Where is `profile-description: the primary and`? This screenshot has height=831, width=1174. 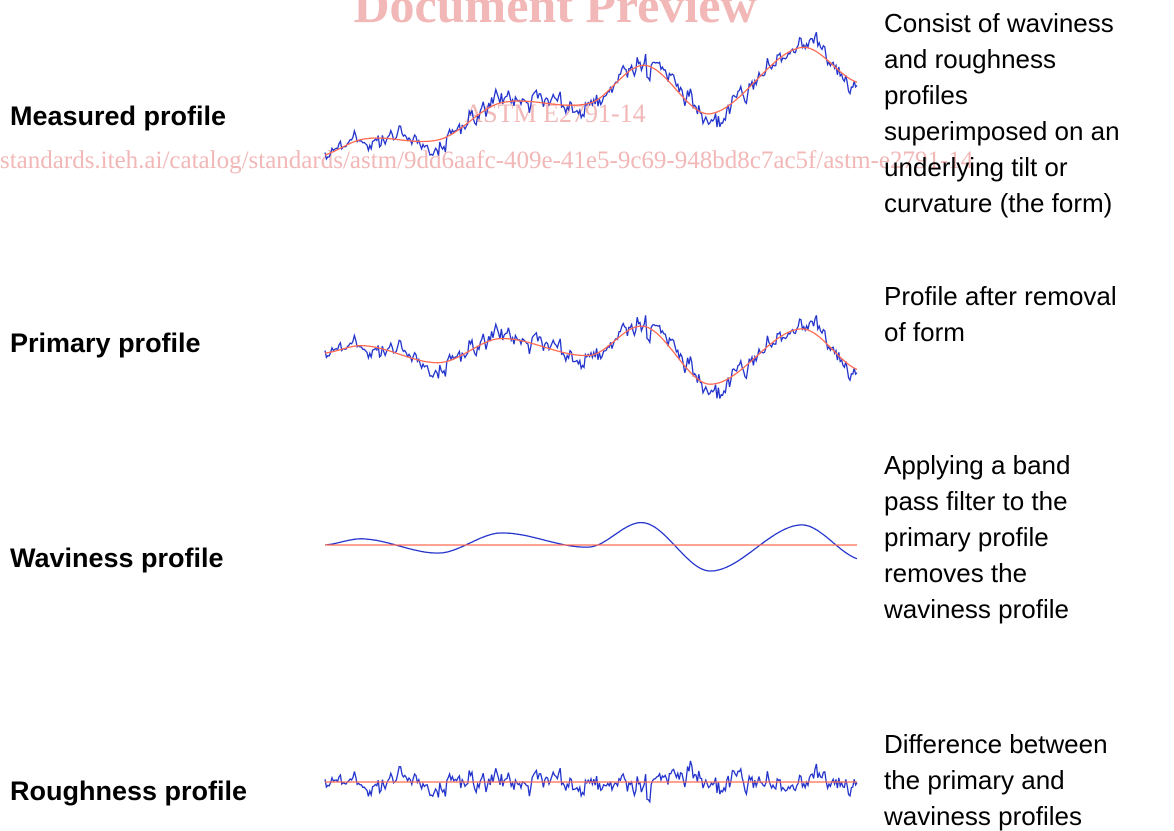
profile-description: the primary and is located at coordinates (974, 780).